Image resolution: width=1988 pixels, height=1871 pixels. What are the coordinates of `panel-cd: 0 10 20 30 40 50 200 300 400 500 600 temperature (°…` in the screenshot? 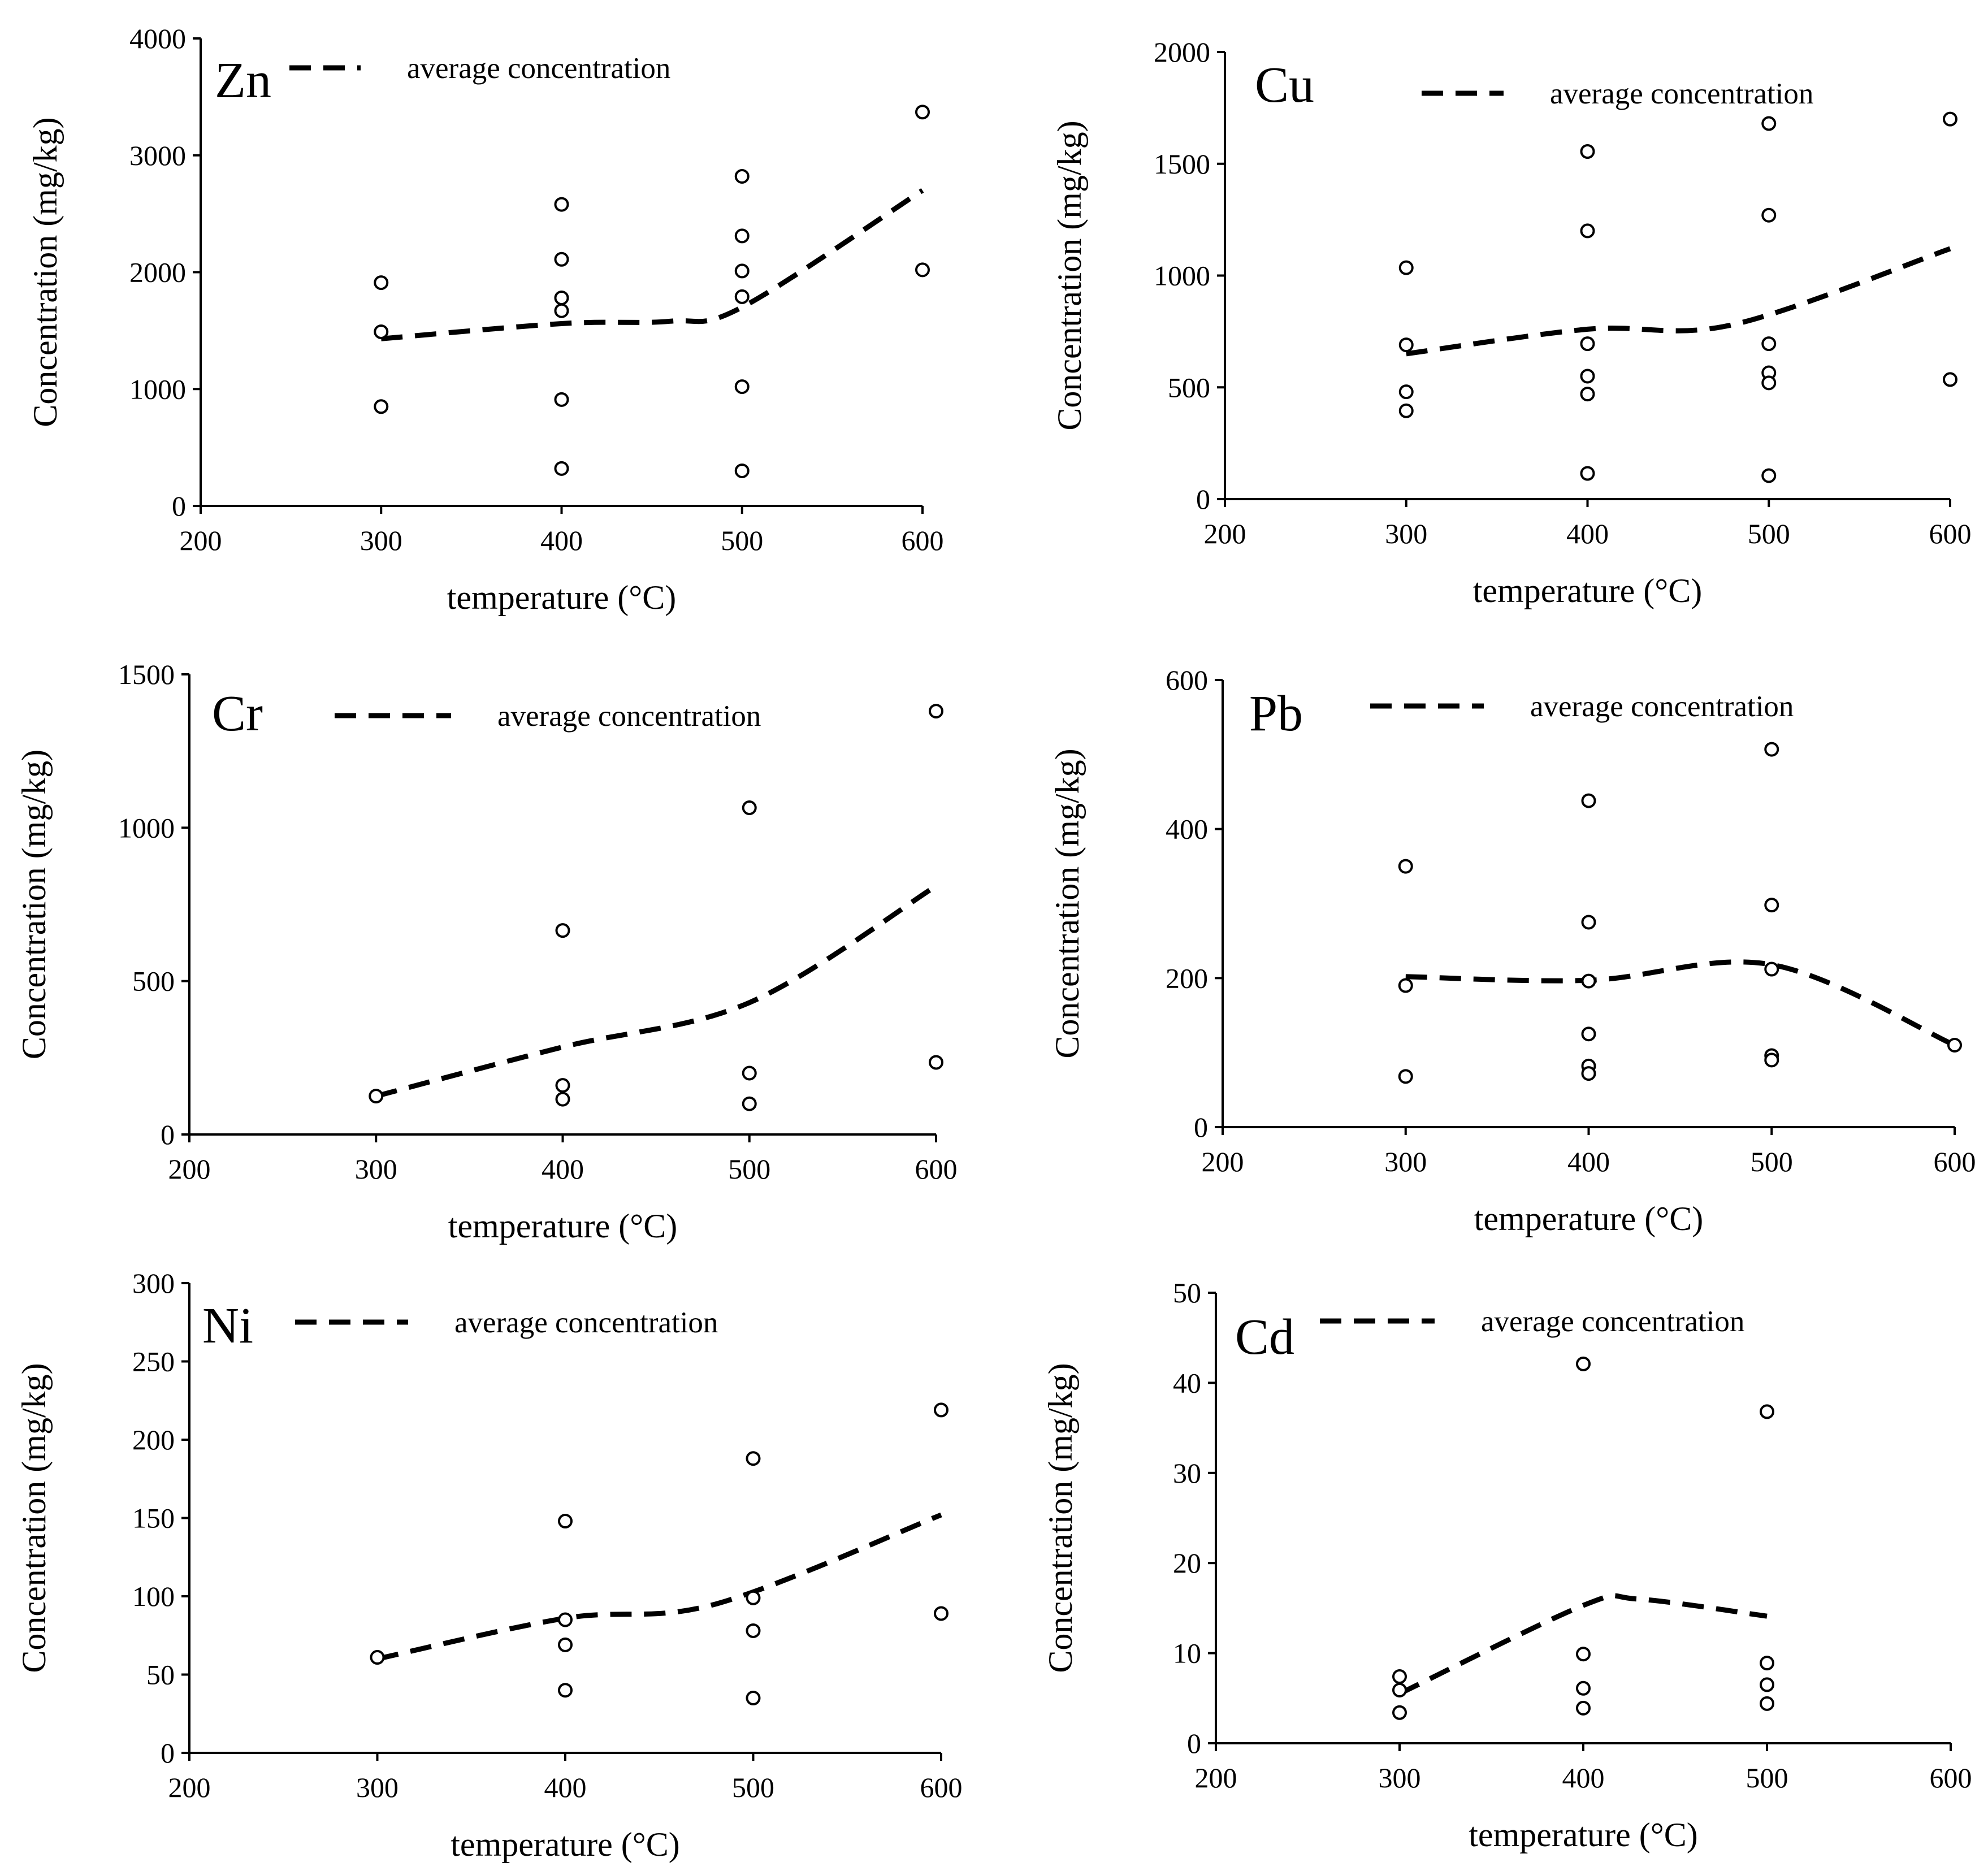 It's located at (1507, 1565).